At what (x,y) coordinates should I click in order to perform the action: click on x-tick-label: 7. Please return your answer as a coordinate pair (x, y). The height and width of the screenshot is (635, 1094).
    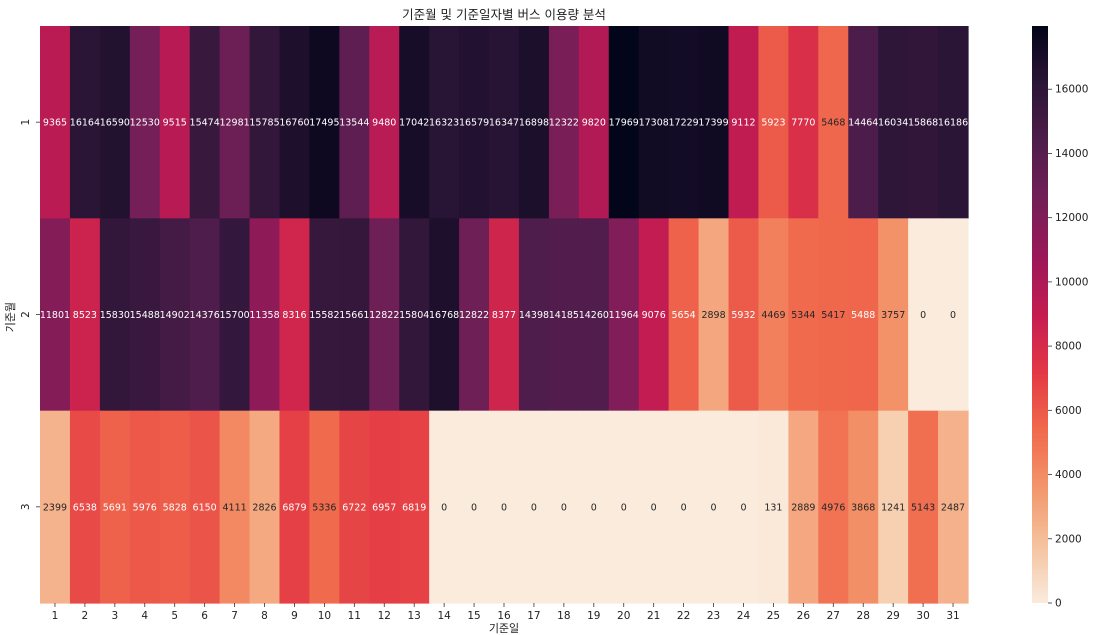
    Looking at the image, I should click on (234, 616).